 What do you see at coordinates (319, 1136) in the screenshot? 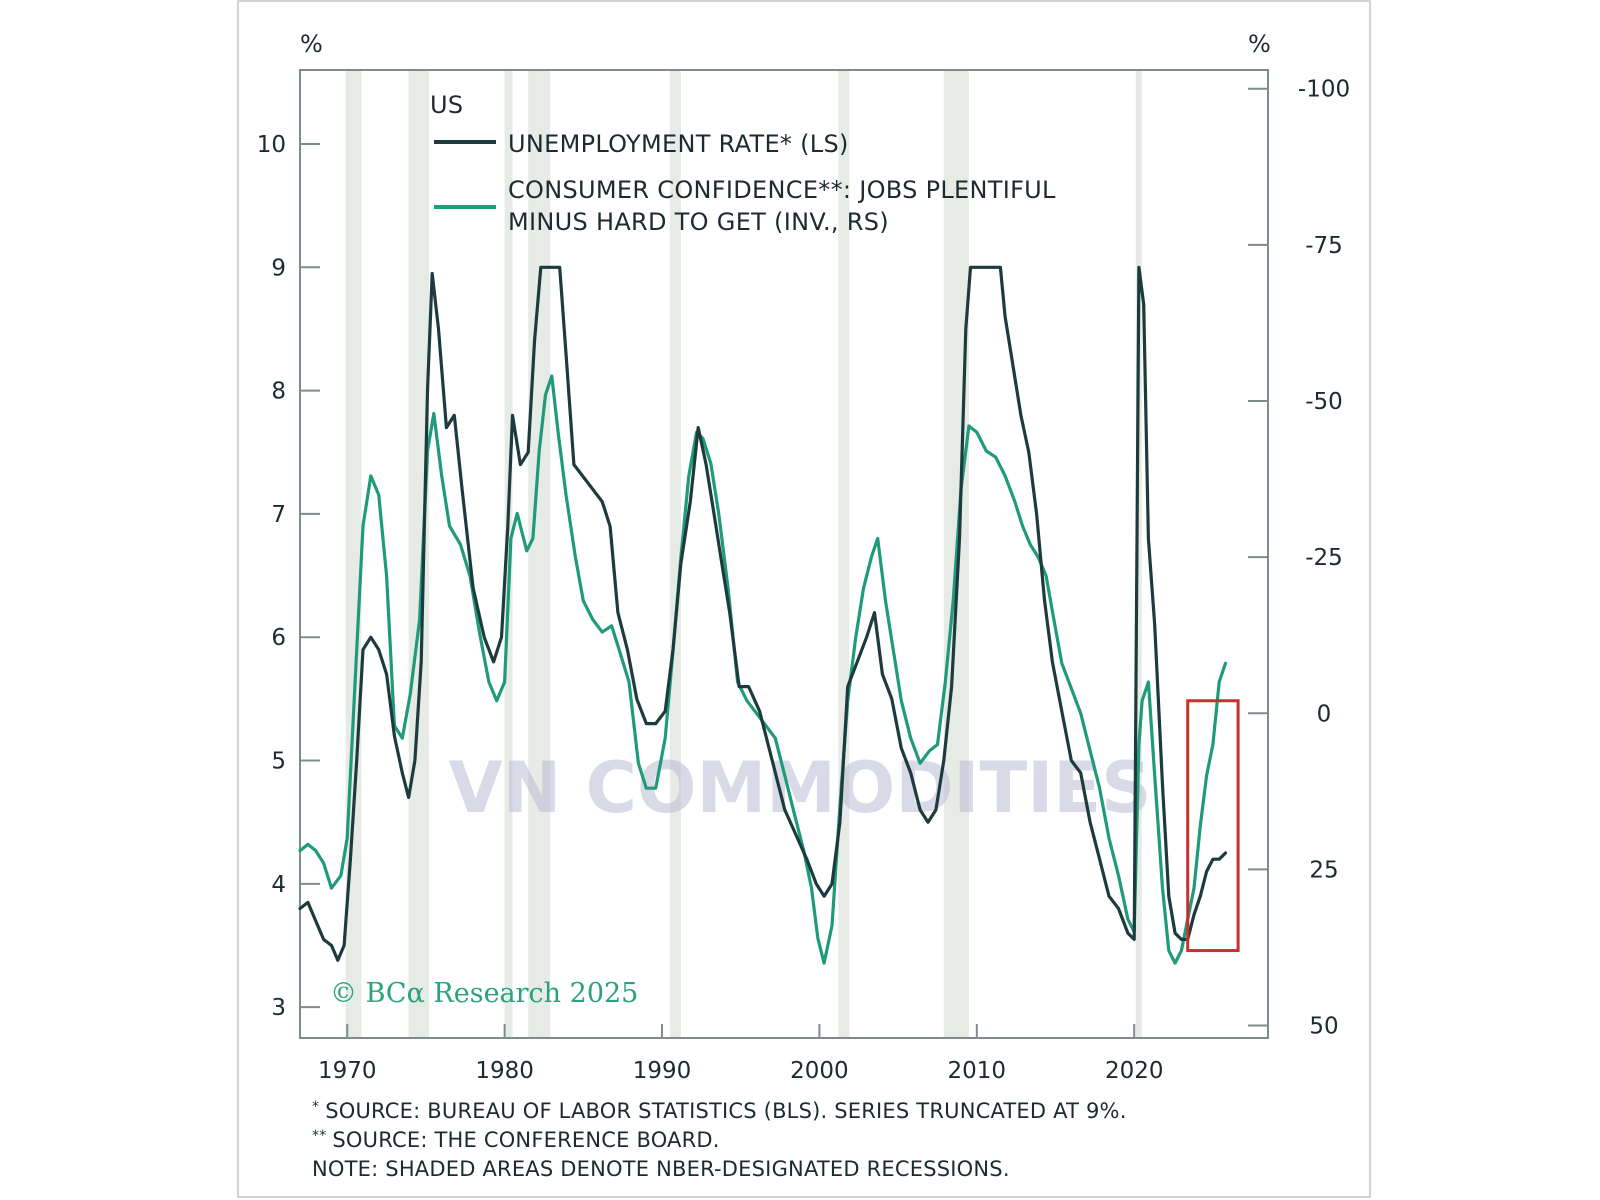
I see `footnote-cb-mark: **` at bounding box center [319, 1136].